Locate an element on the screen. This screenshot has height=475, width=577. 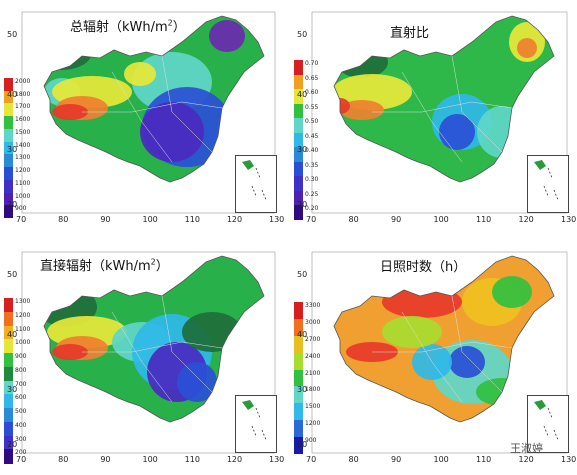
inset-map is located at coordinates (254, 180).